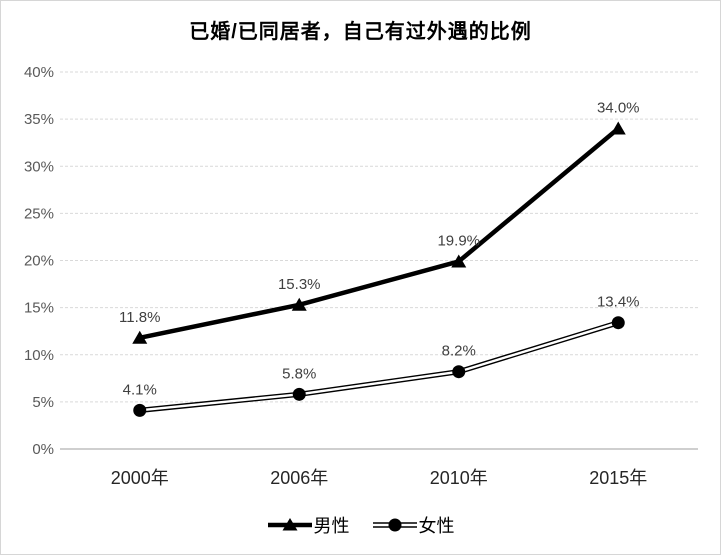 This screenshot has width=721, height=555. I want to click on female-series-swatch-icon, so click(394, 525).